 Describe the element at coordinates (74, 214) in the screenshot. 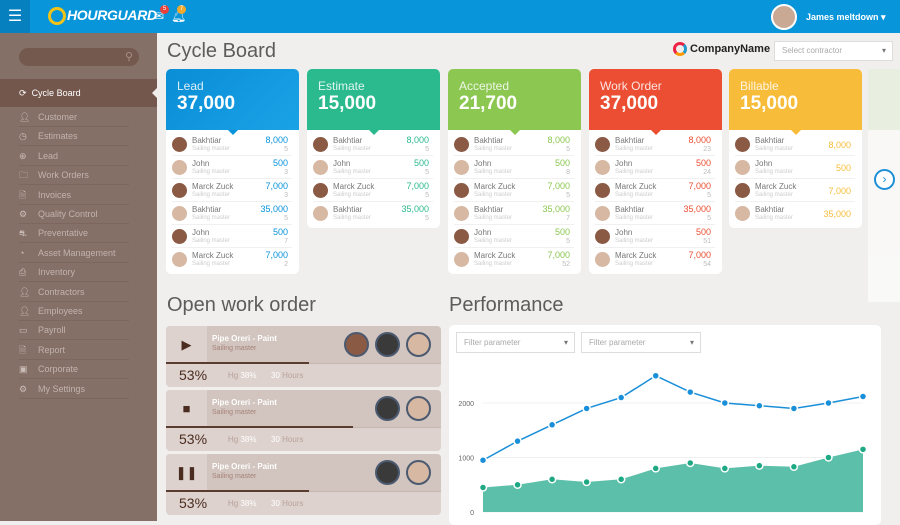

I see `sidebar-item-quality-control: ⚙ Quality Control` at that location.